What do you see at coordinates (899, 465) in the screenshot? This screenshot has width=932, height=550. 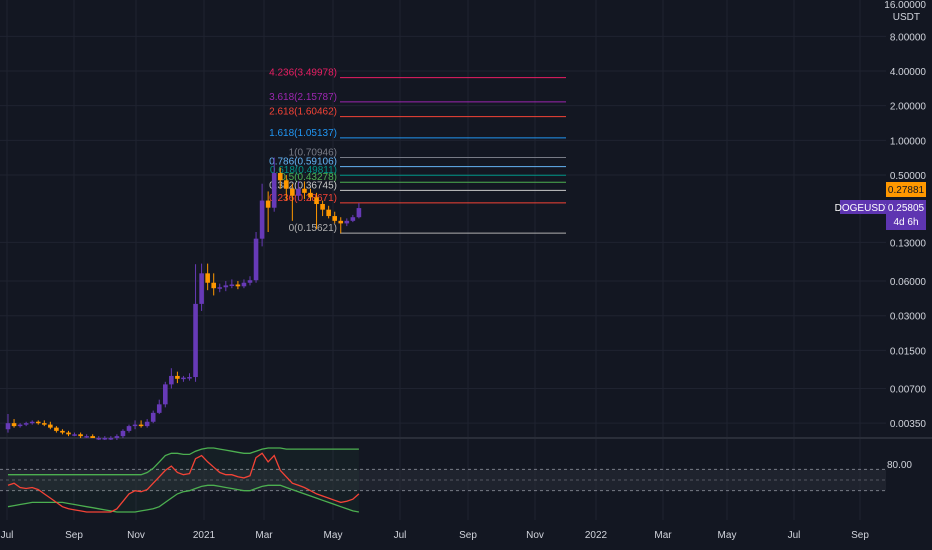 I see `indicator-tick-label: 80.00` at bounding box center [899, 465].